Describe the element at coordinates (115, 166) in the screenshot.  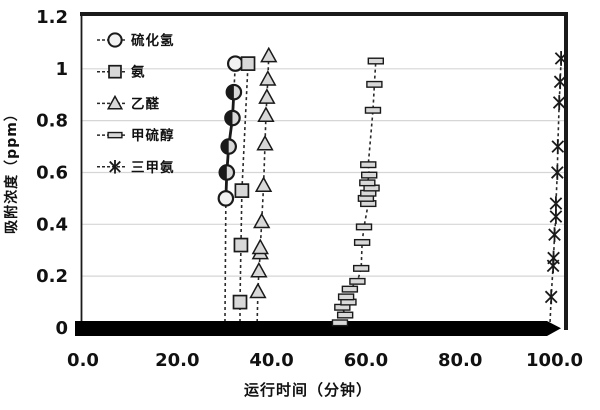
I see `legend-marker-trimethylamine` at that location.